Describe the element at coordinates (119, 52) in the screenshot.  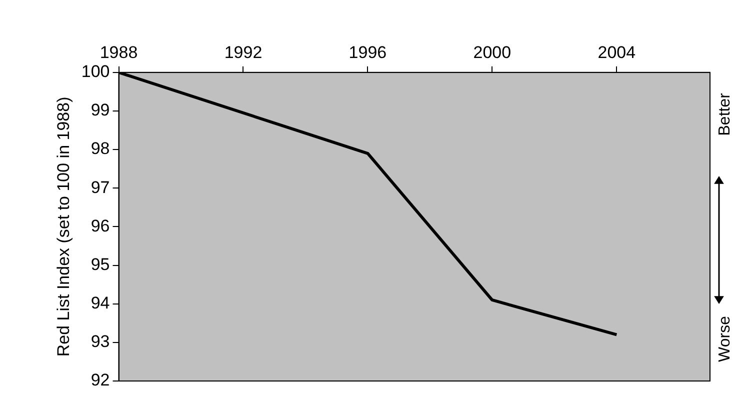
I see `x-tick-label: 1988` at that location.